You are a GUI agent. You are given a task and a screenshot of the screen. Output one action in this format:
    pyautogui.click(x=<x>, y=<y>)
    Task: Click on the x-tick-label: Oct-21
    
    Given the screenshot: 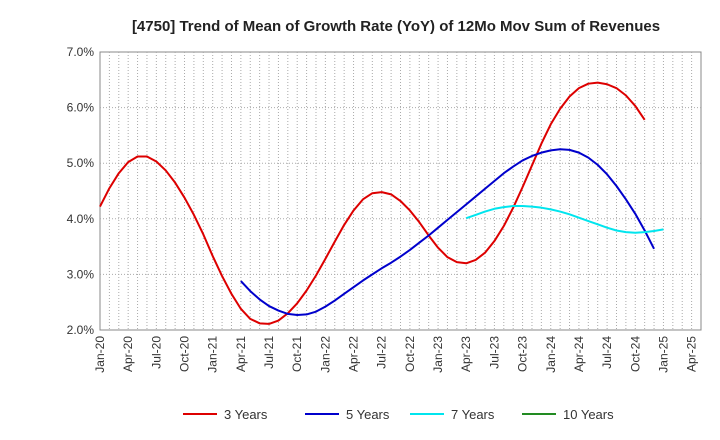 What is the action you would take?
    pyautogui.click(x=297, y=354)
    